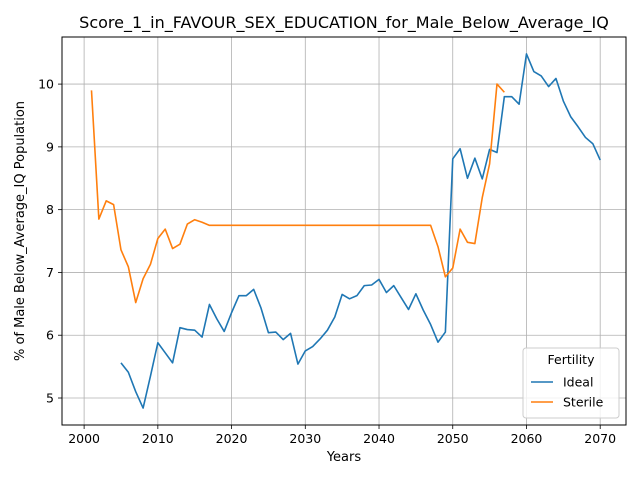  I want to click on y-tick-label: 9, so click(50, 146).